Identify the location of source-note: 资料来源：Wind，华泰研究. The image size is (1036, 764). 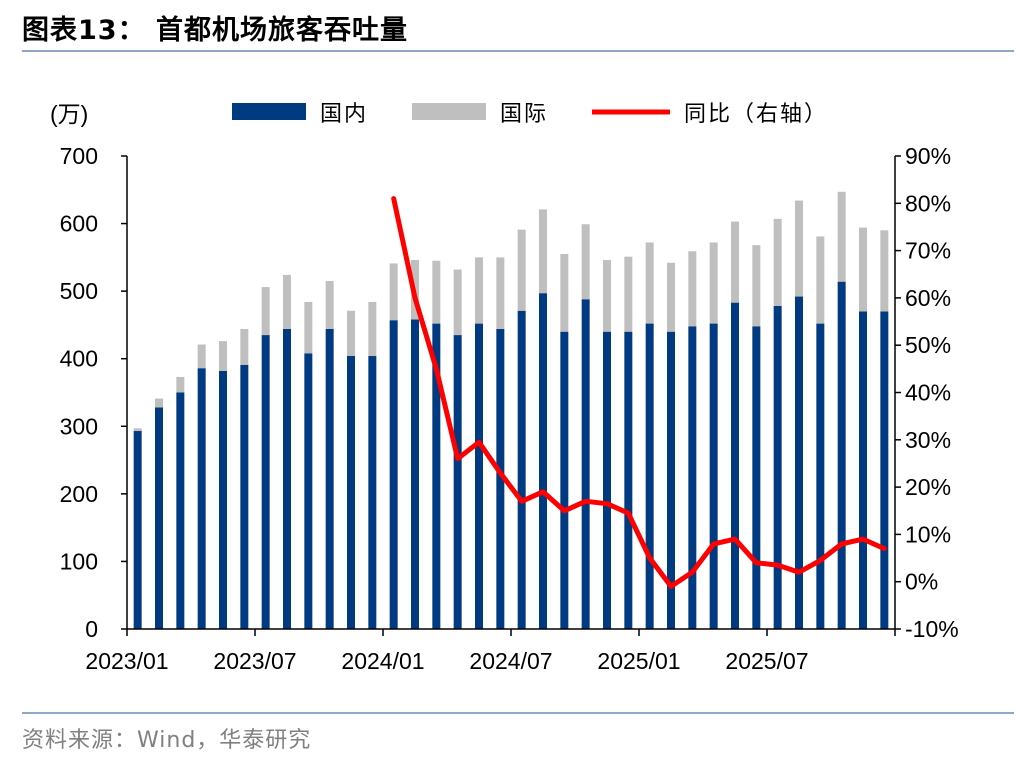
(167, 740).